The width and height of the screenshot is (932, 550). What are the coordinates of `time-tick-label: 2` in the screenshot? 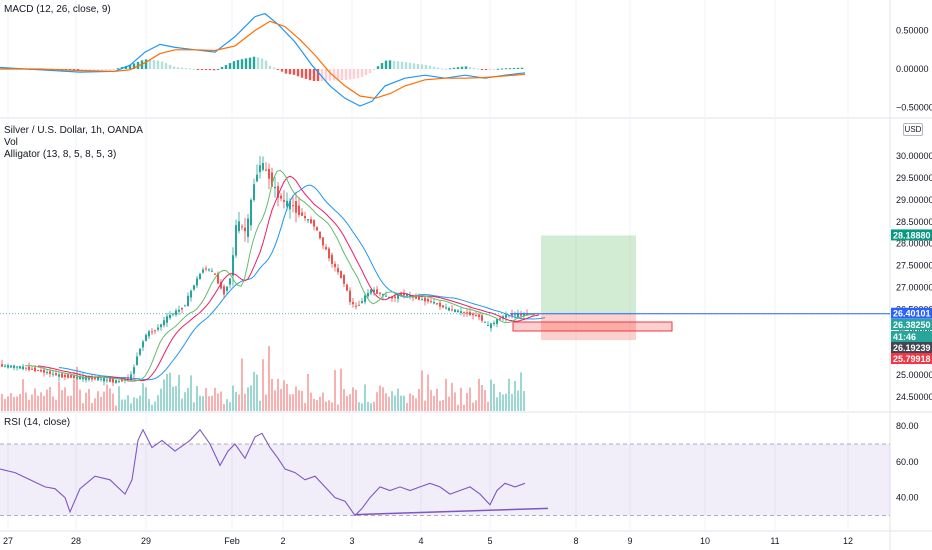 It's located at (282, 541).